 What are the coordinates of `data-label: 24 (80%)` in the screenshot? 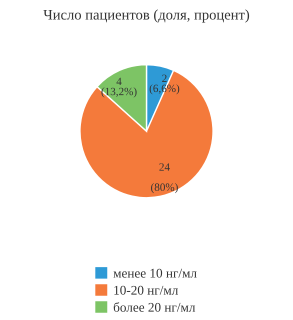 It's located at (164, 178).